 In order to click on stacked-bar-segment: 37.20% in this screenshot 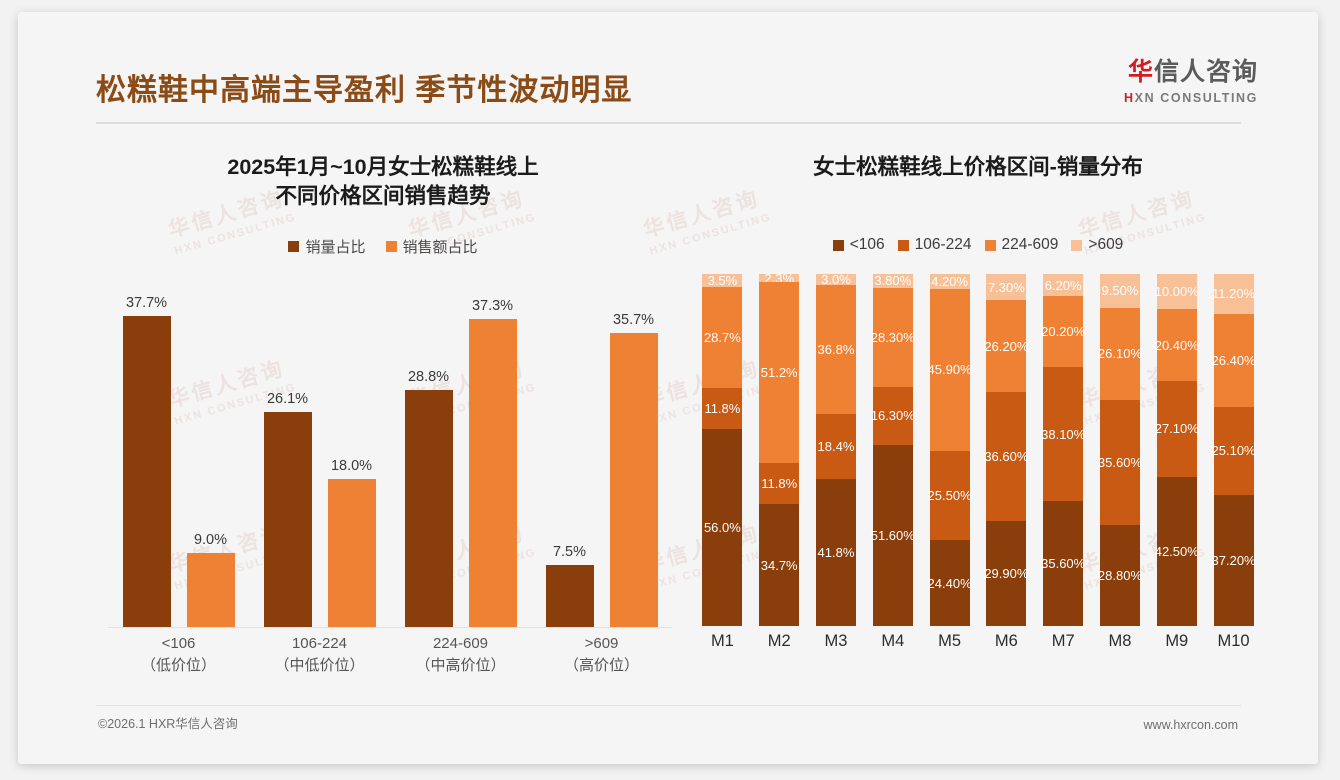, I will do `click(1234, 561)`.